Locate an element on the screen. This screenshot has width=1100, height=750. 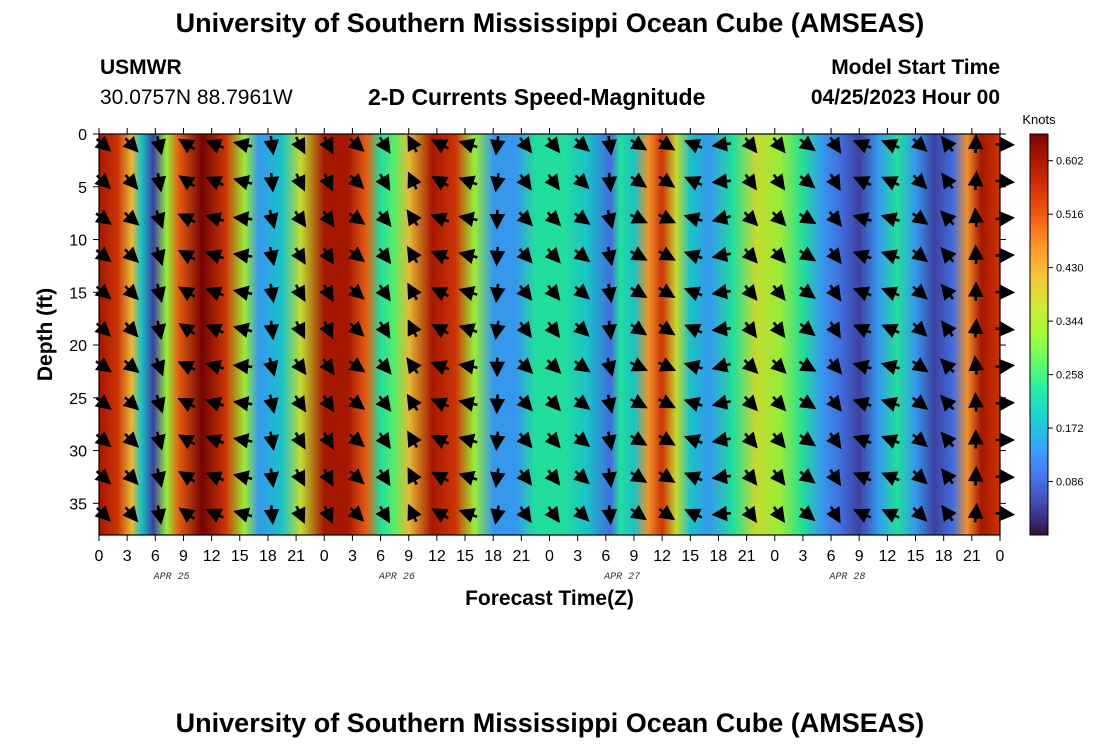
y-tick-label: 20 is located at coordinates (78, 346).